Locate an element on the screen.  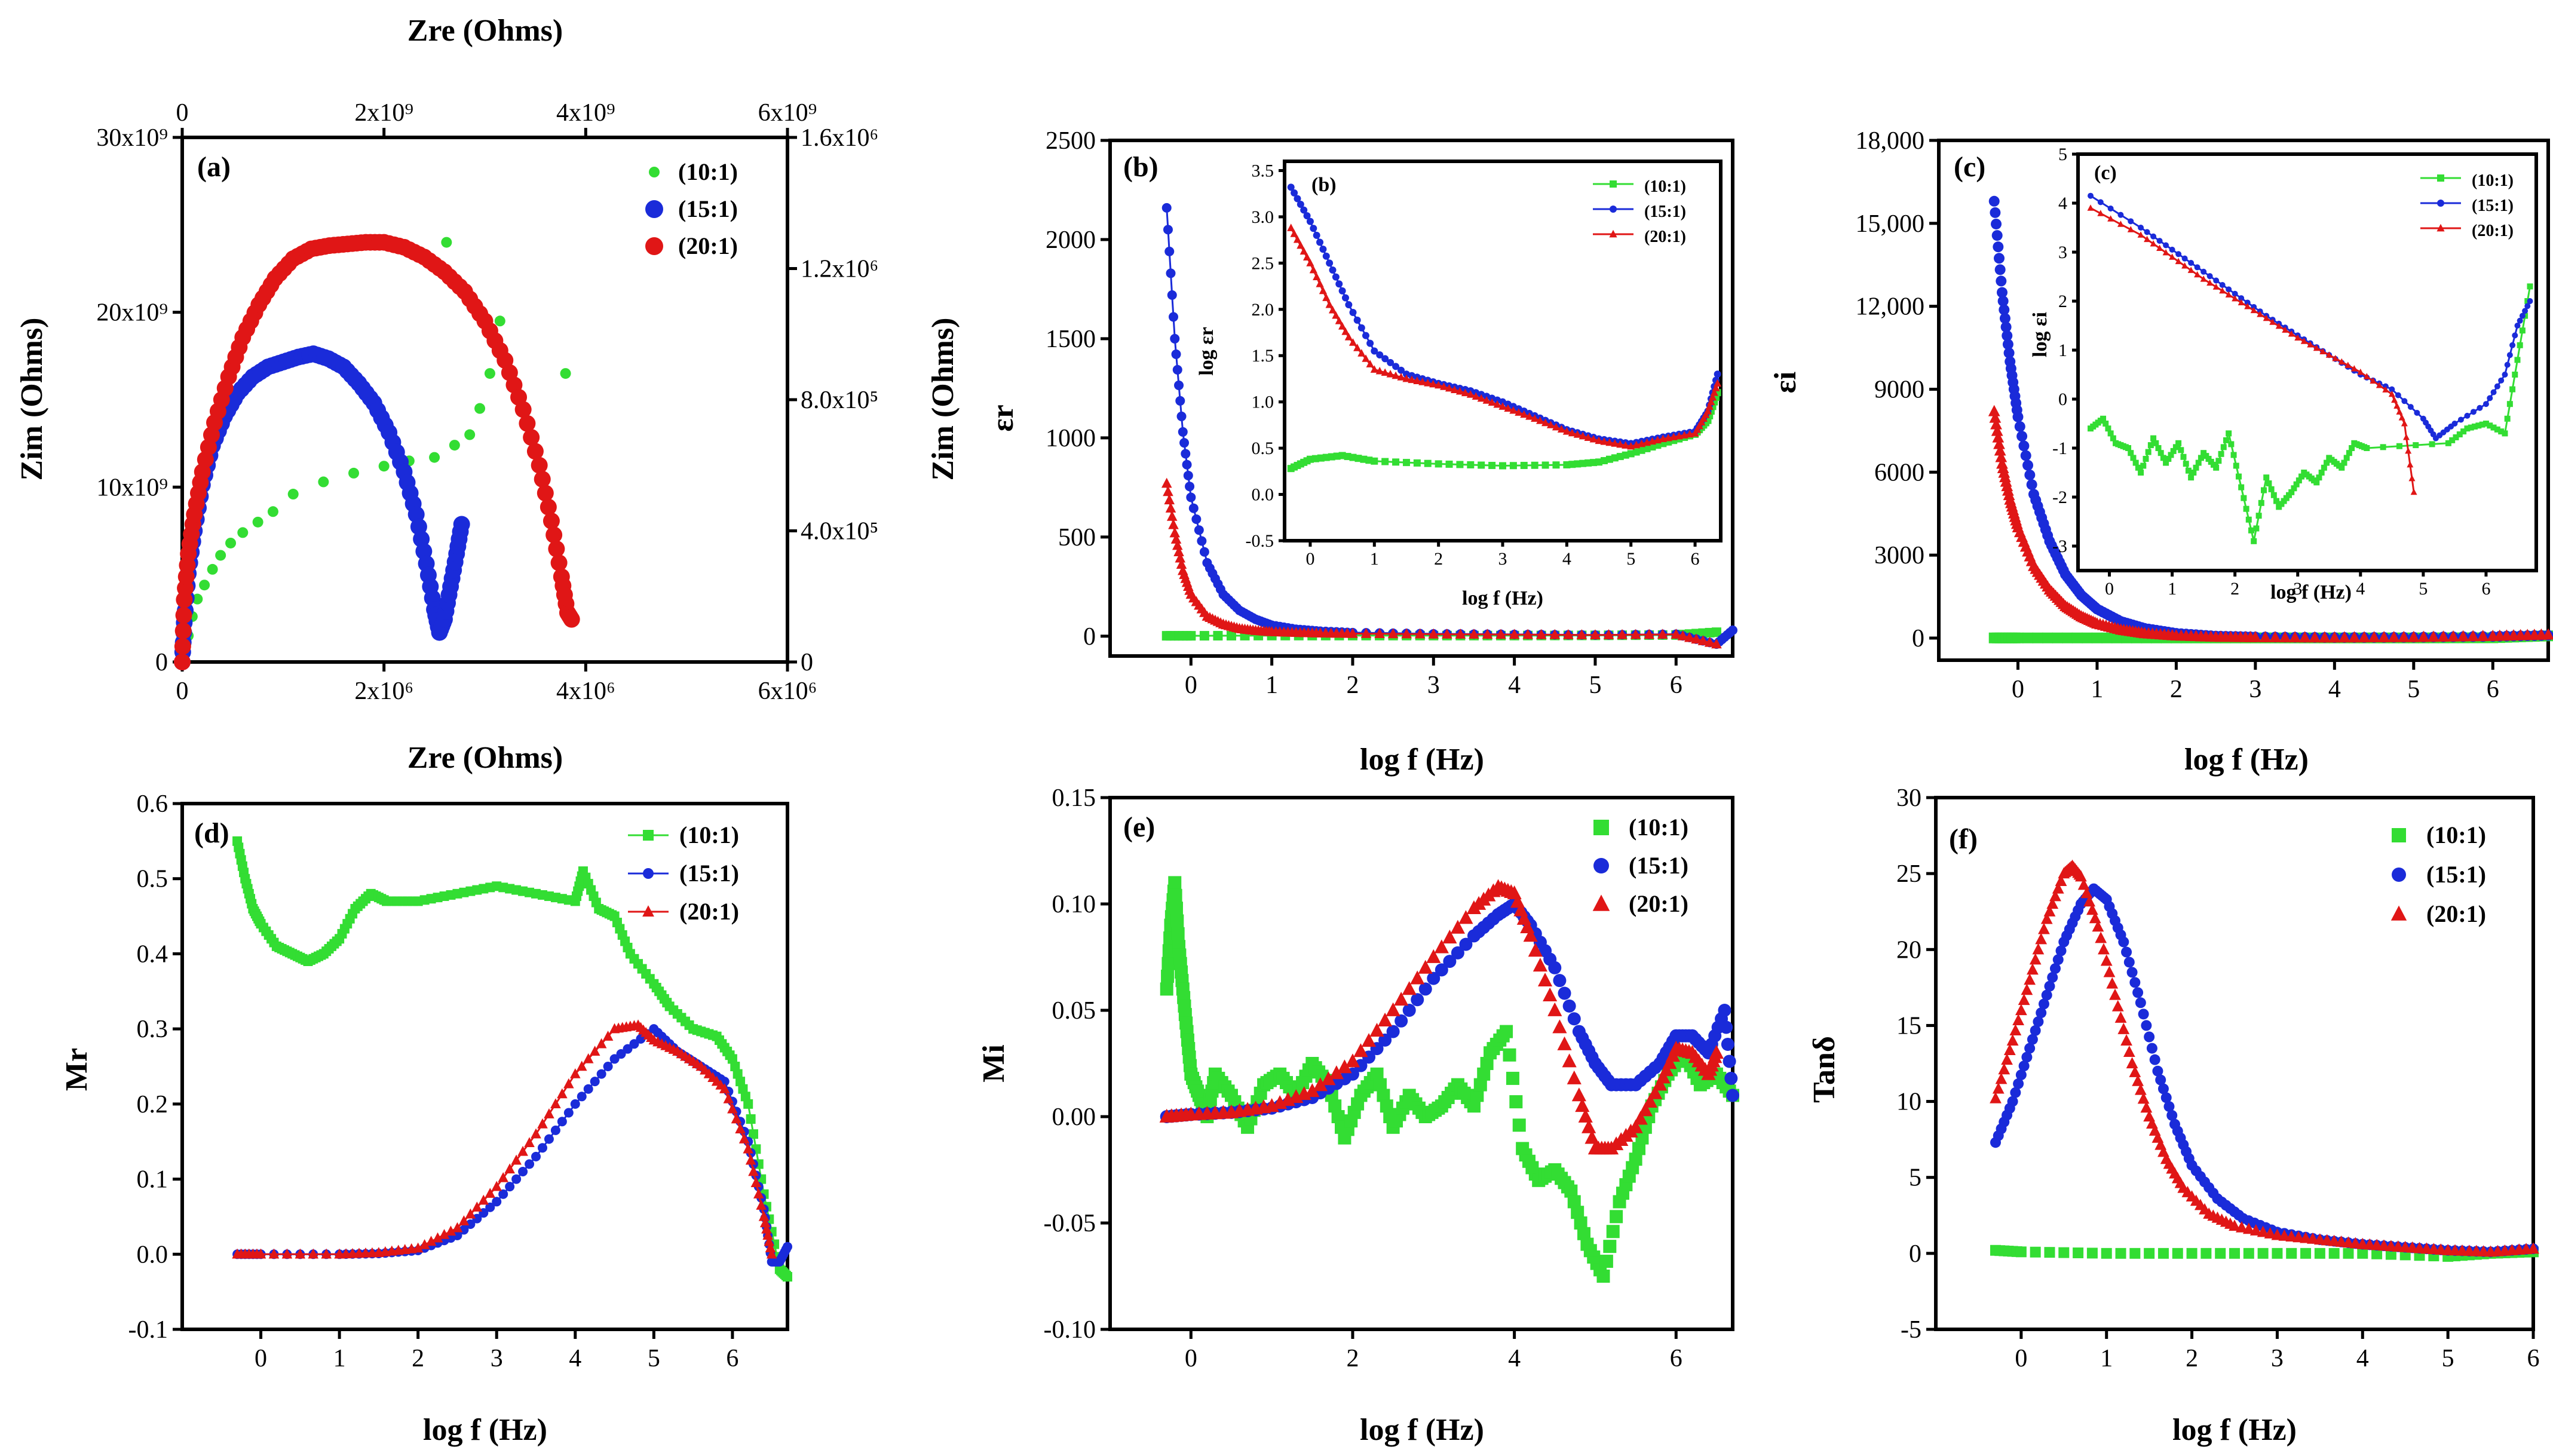
y-tick-label: -0.5 is located at coordinates (1260, 541).